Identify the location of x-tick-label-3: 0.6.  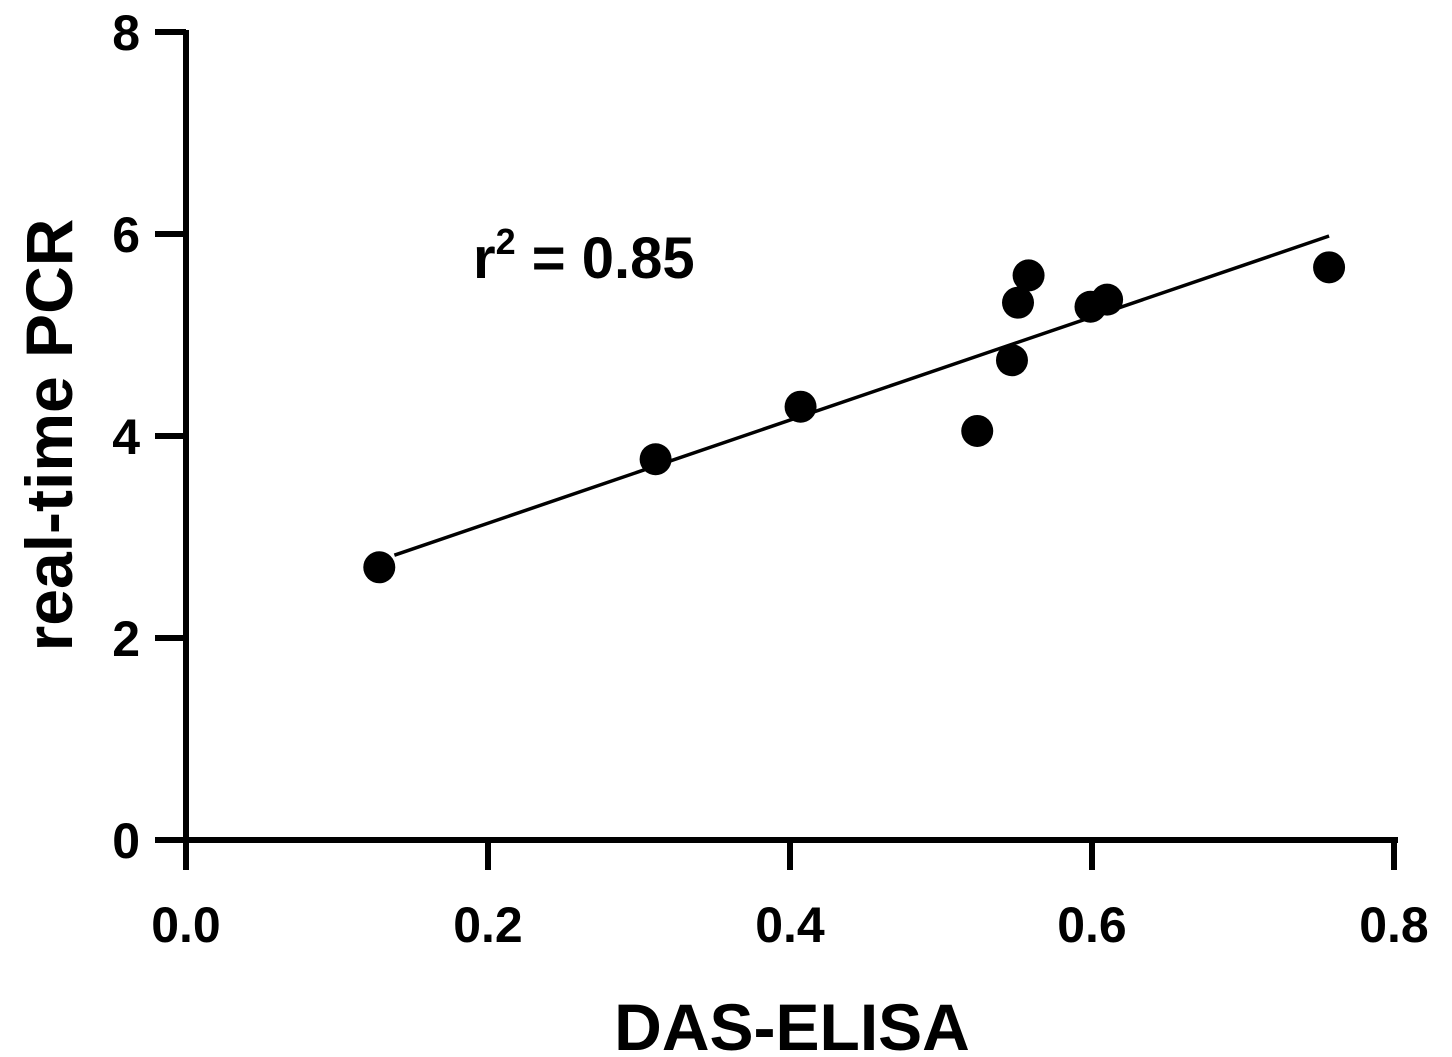
(1092, 925).